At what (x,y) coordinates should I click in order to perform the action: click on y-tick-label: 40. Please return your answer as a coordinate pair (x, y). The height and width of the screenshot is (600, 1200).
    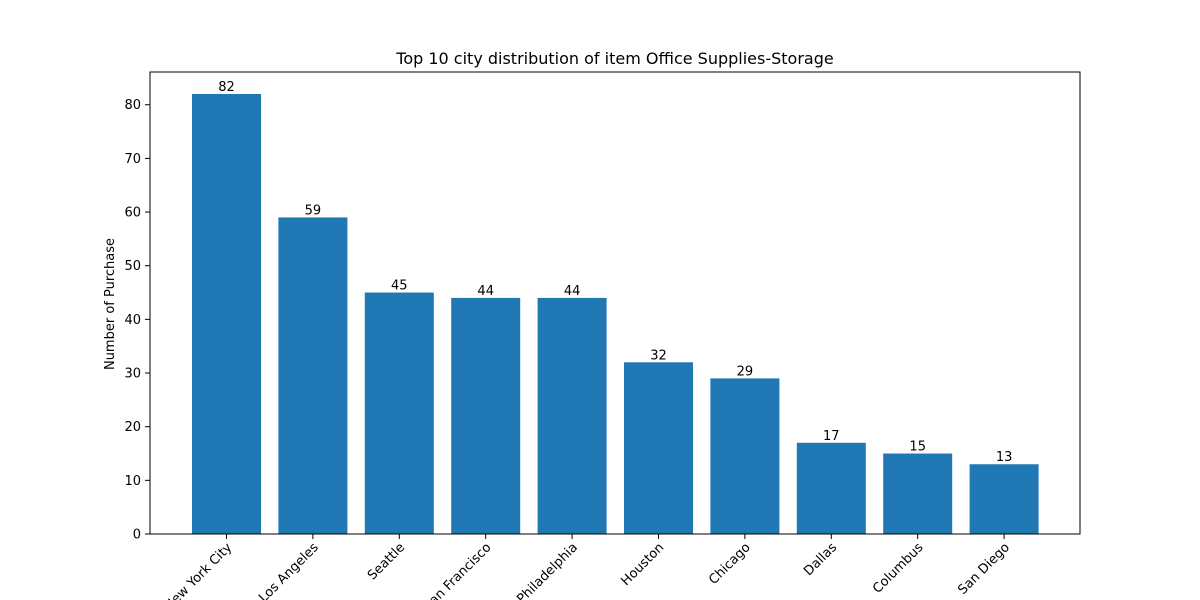
    Looking at the image, I should click on (132, 320).